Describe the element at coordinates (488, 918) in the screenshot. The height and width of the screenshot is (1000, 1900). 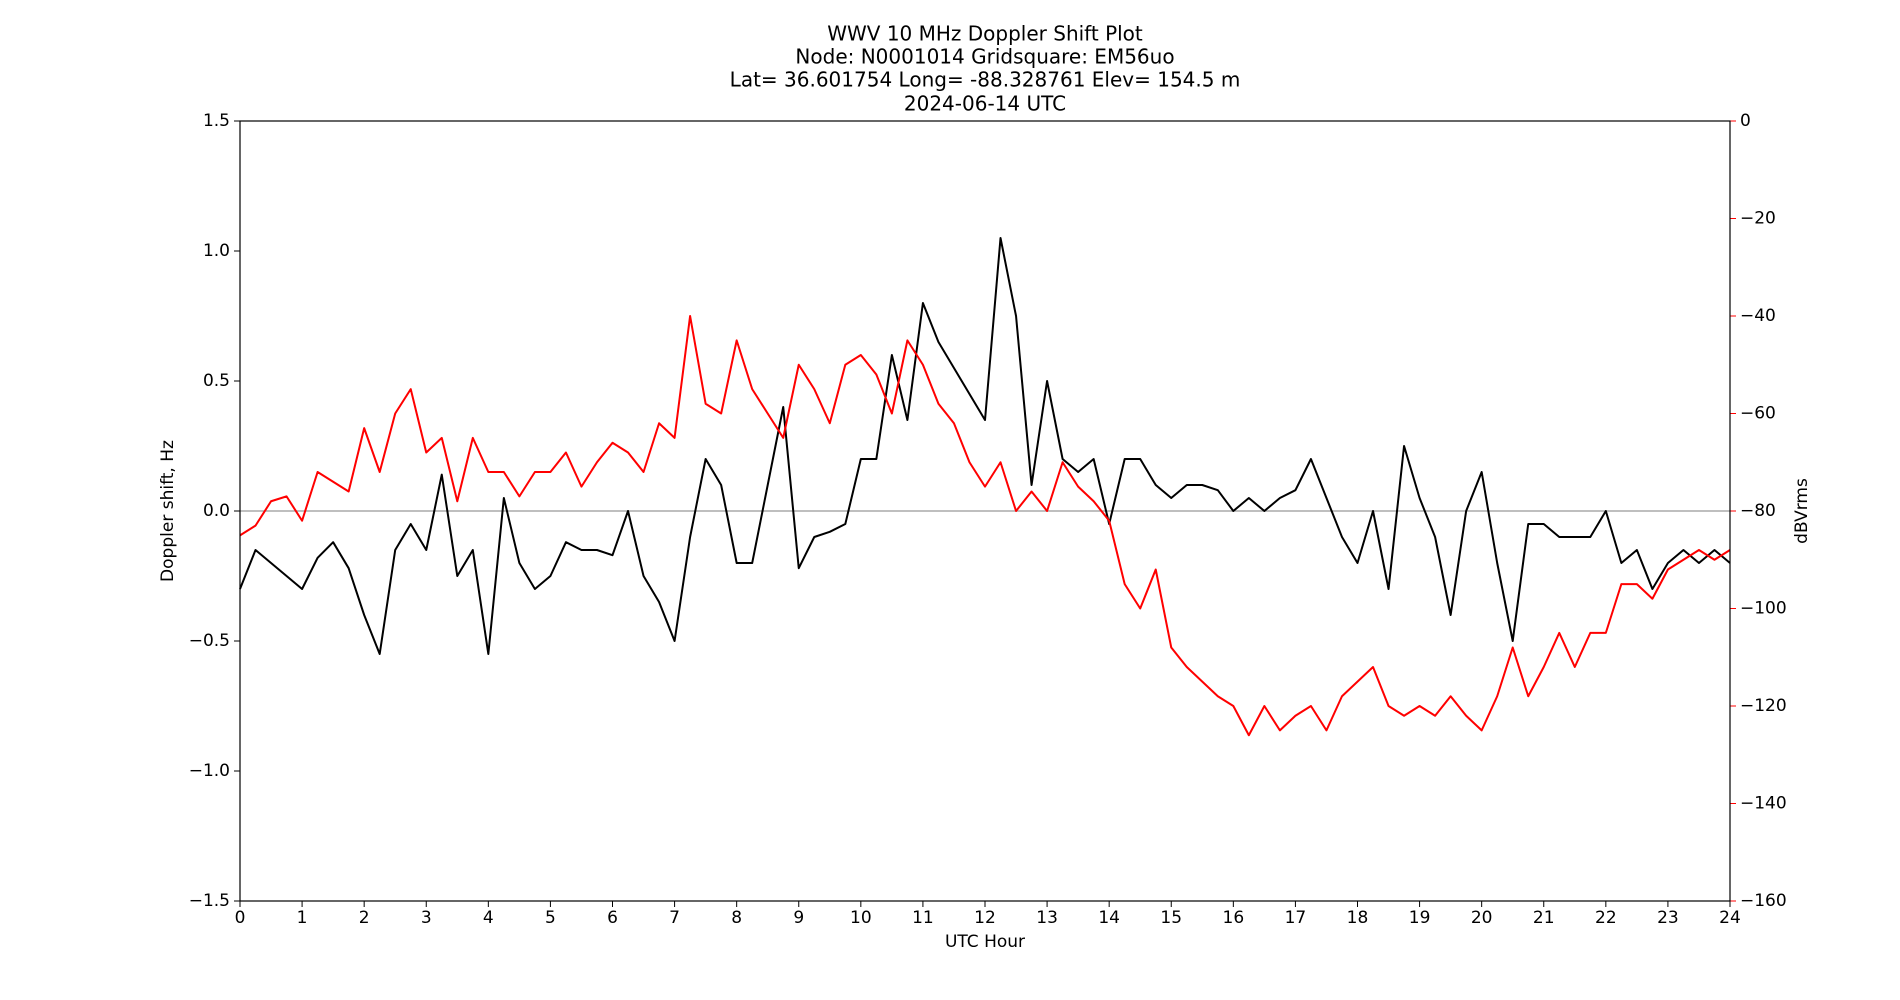
I see `x-tick-label: 4` at that location.